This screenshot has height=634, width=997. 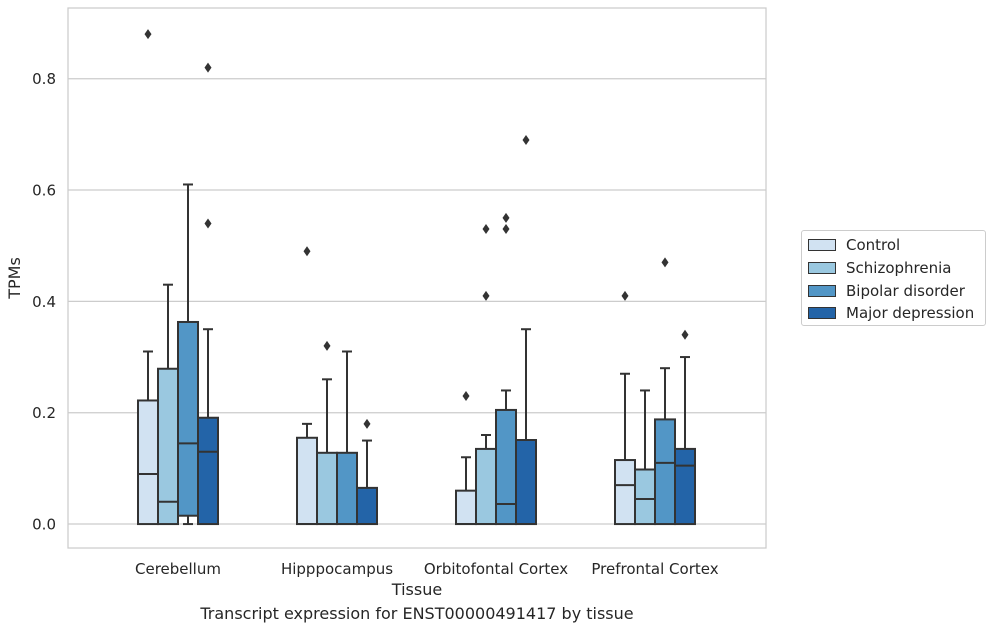 I want to click on x-tick-label: Cerebellum, so click(x=178, y=569).